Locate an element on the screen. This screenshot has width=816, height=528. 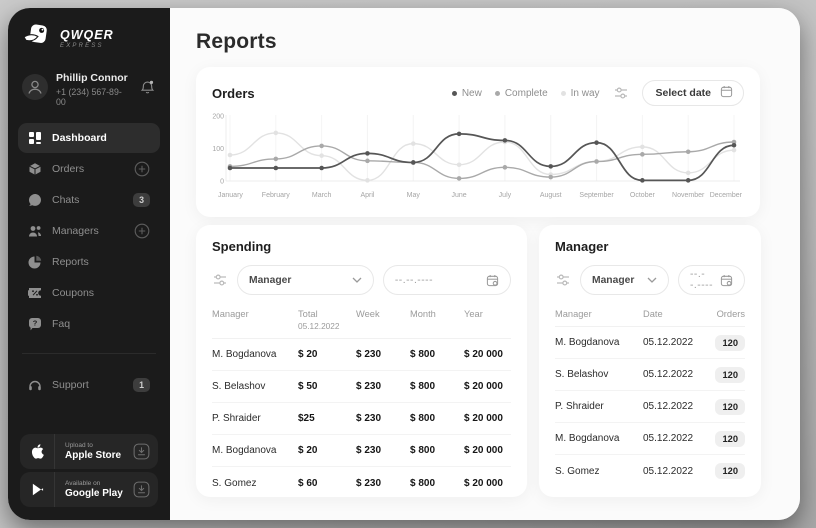
column-header: Month is located at coordinates (423, 314).